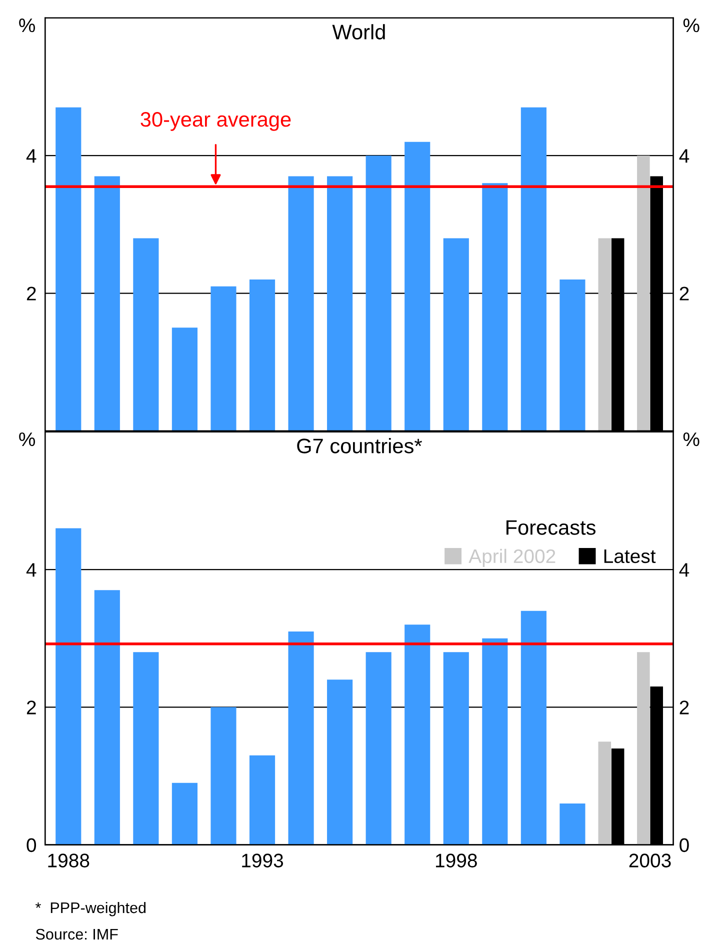 Image resolution: width=705 pixels, height=945 pixels. What do you see at coordinates (90, 909) in the screenshot?
I see `text: * PPP-weighted` at bounding box center [90, 909].